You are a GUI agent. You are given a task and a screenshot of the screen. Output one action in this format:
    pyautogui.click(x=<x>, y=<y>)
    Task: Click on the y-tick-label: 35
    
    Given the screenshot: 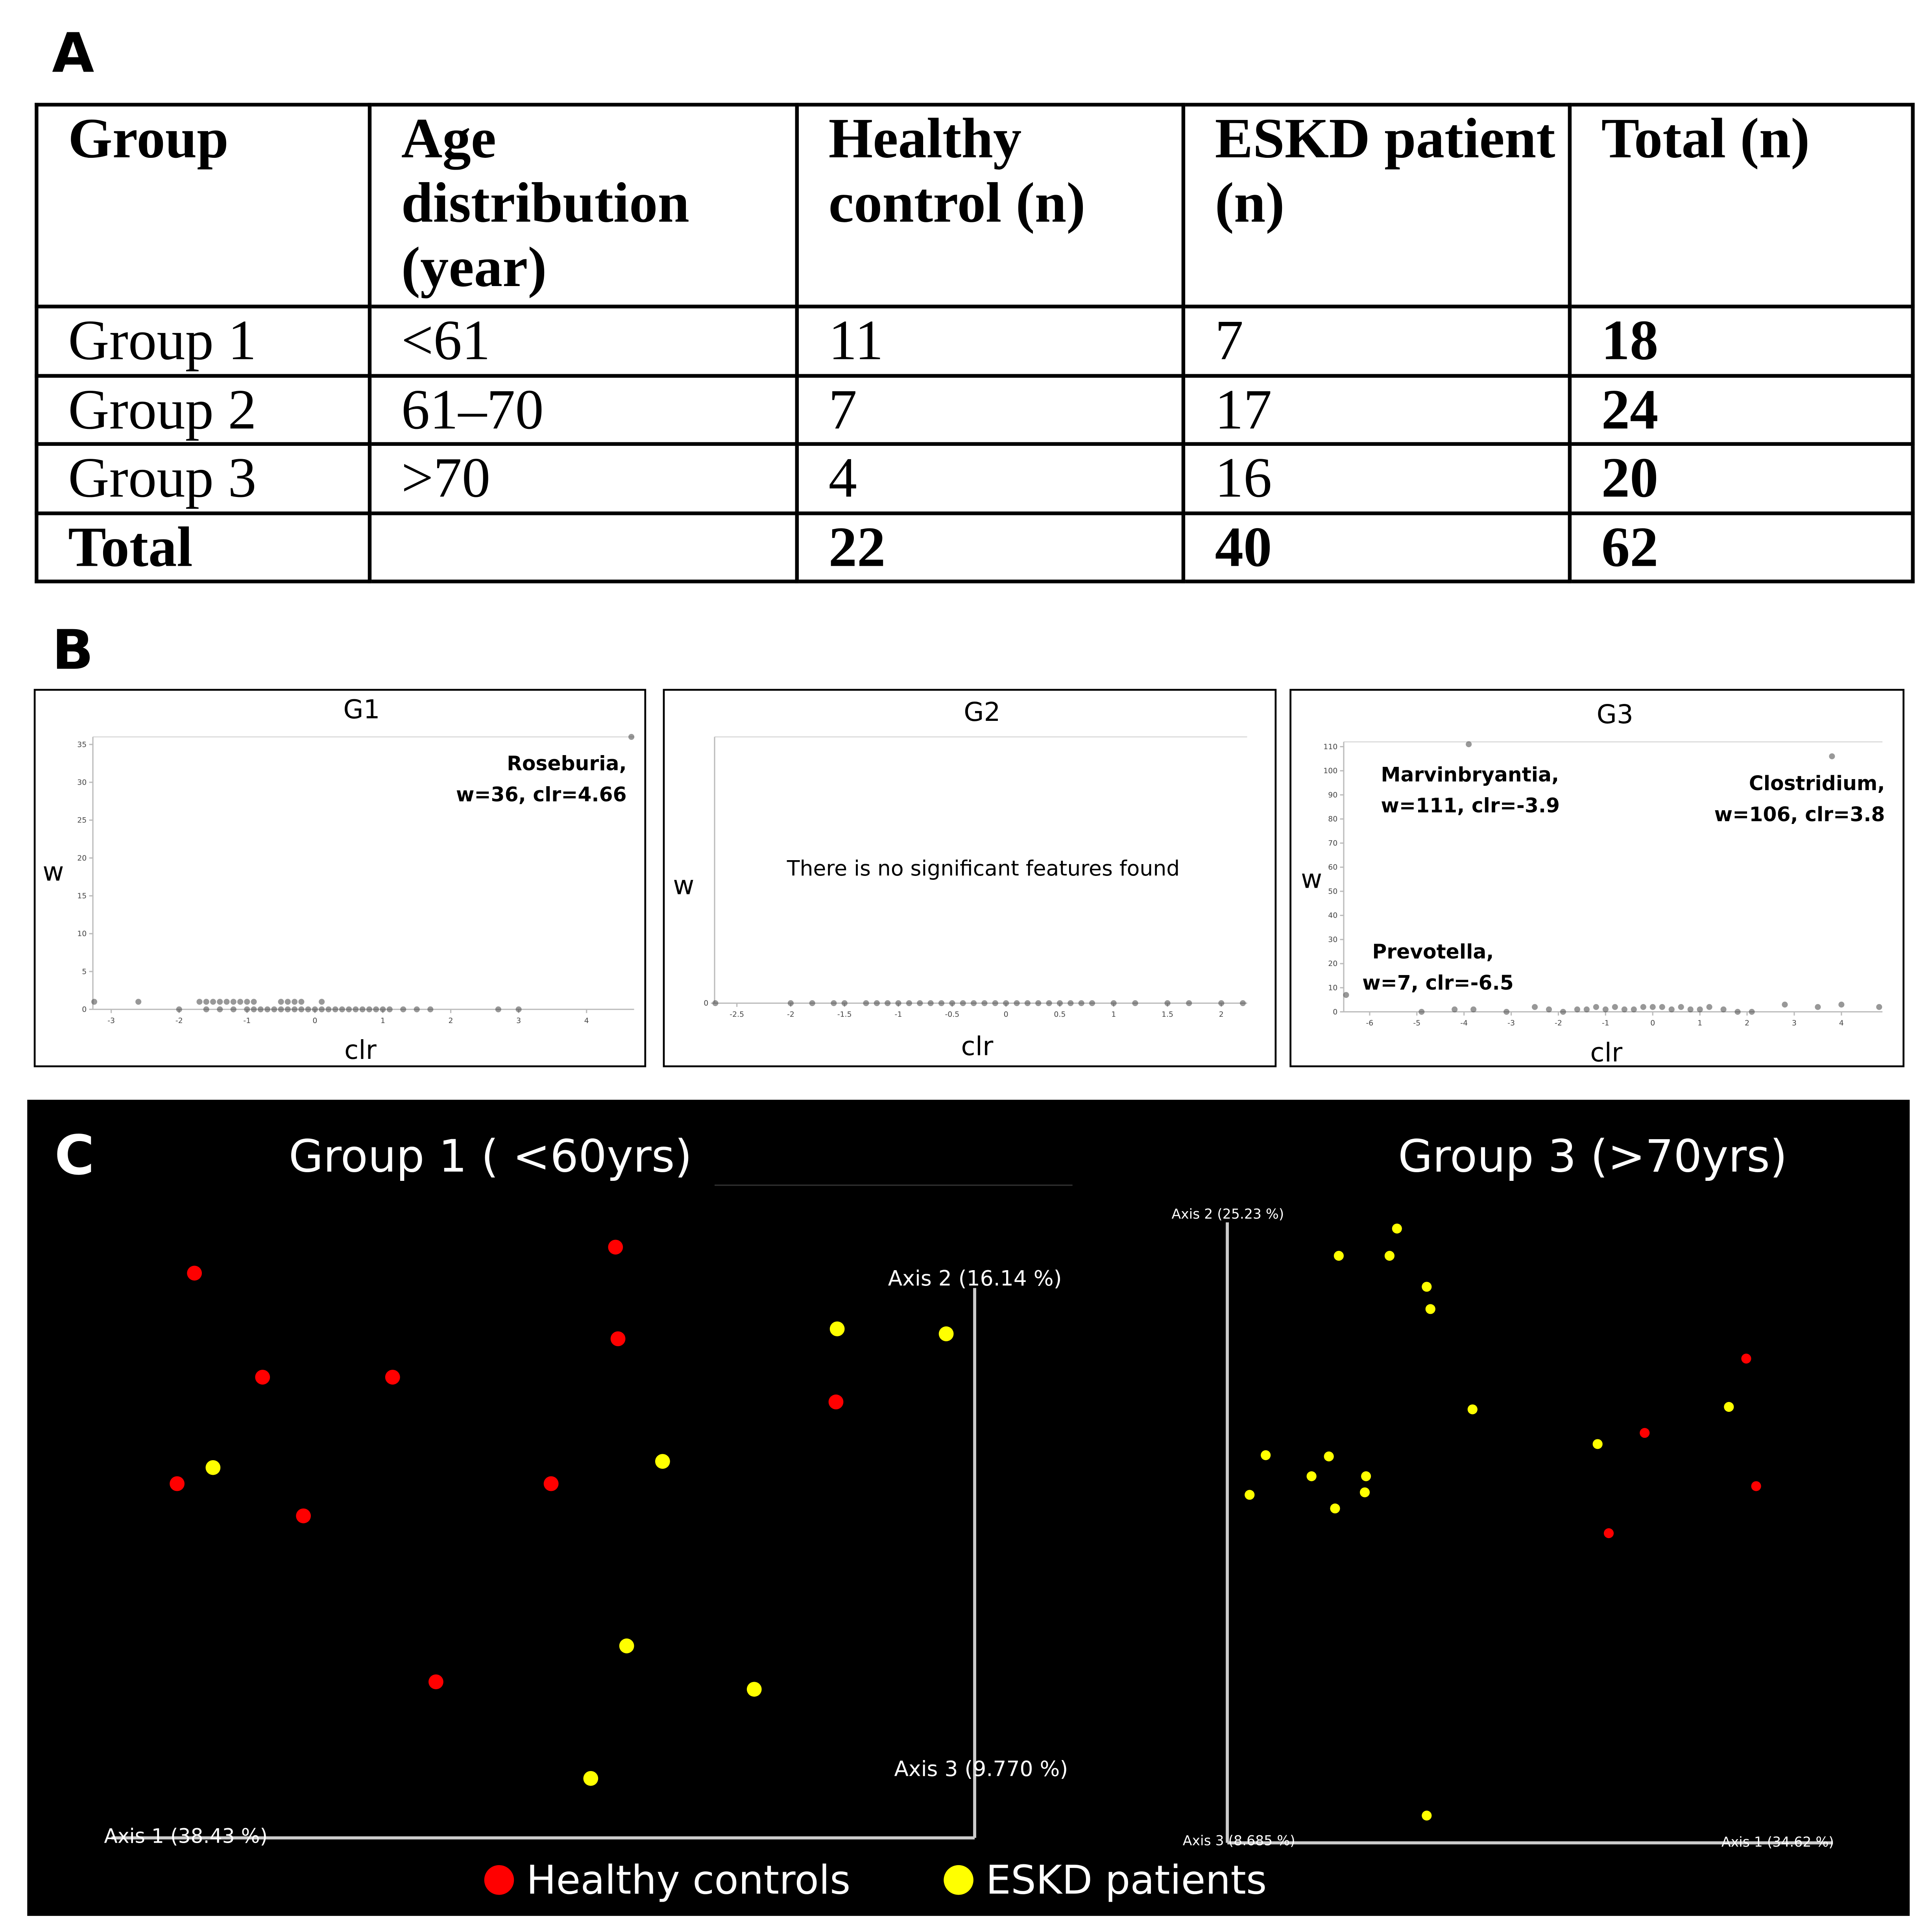 What is the action you would take?
    pyautogui.click(x=82, y=744)
    